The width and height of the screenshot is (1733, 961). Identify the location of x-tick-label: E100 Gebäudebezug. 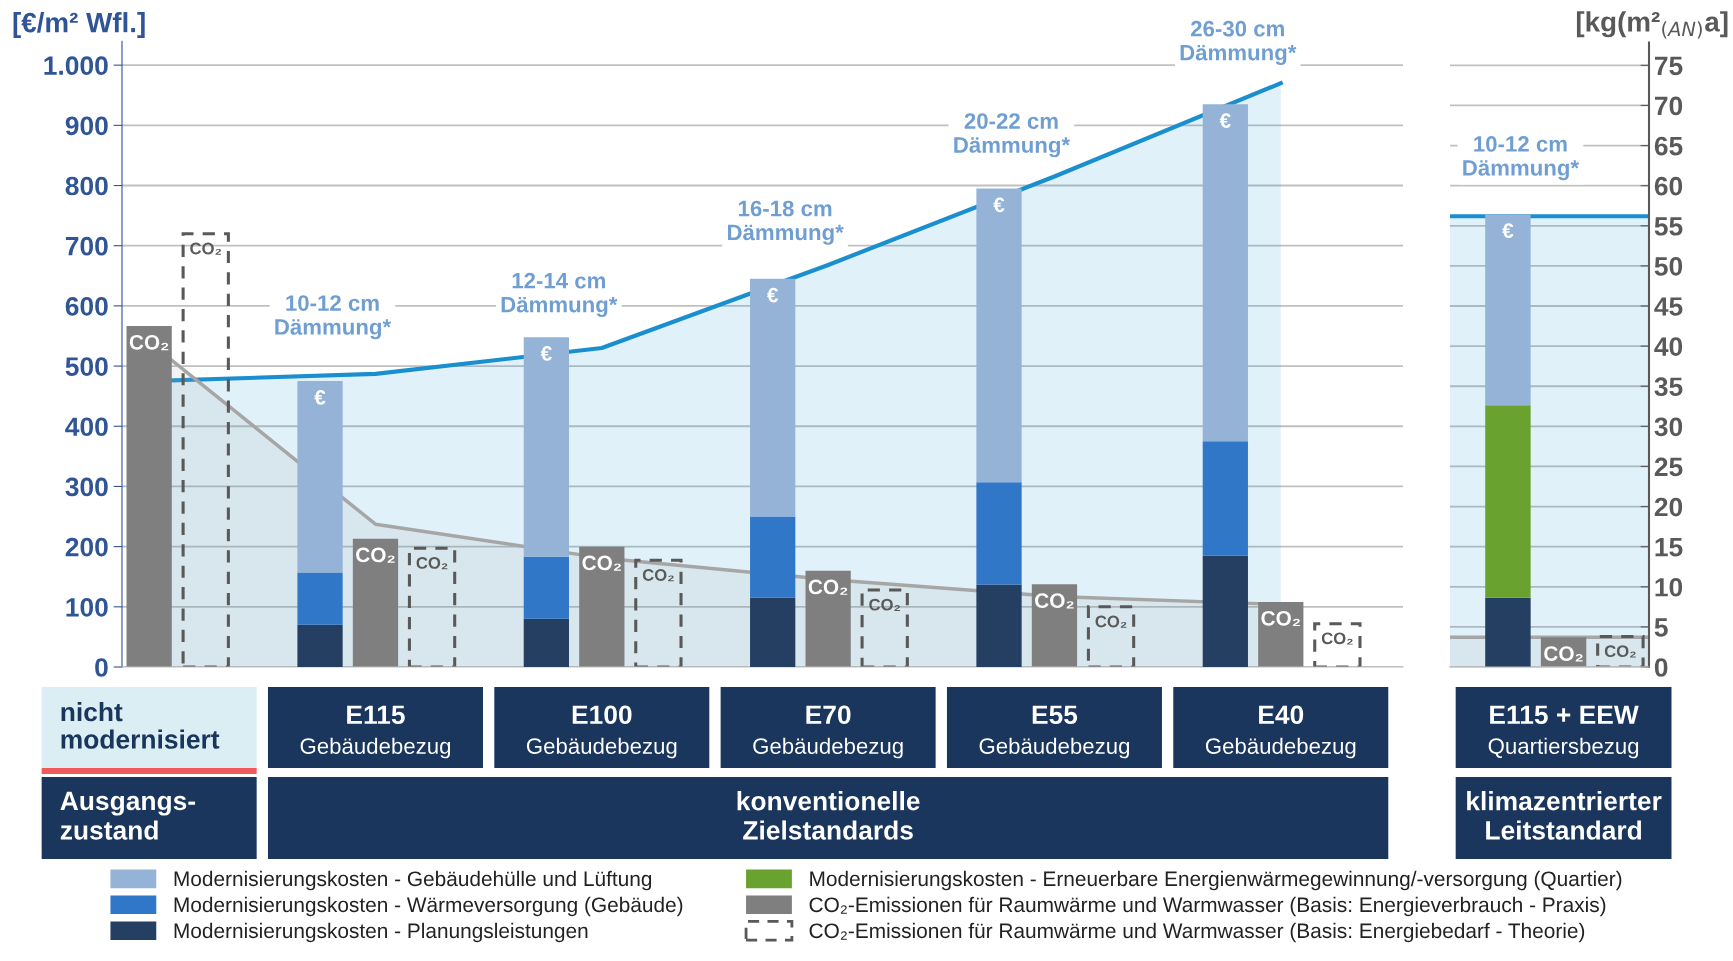
(601, 732).